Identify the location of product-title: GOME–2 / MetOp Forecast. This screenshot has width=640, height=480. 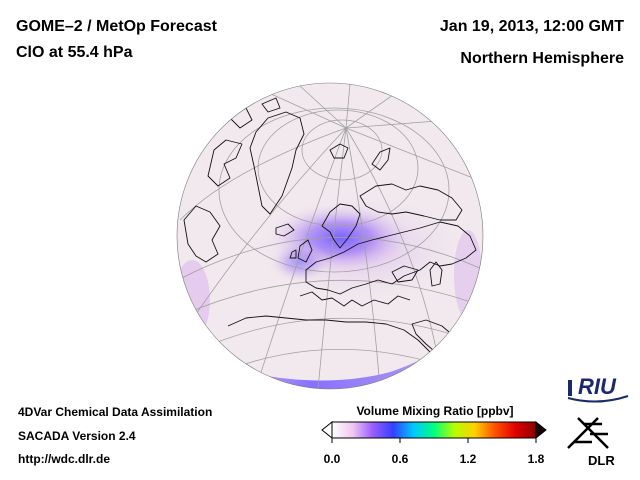
(116, 26).